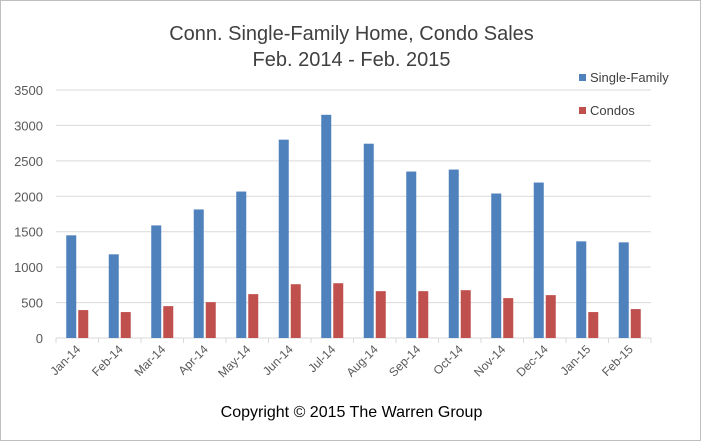 This screenshot has width=701, height=441. What do you see at coordinates (28, 161) in the screenshot?
I see `y-tick-label: 2500` at bounding box center [28, 161].